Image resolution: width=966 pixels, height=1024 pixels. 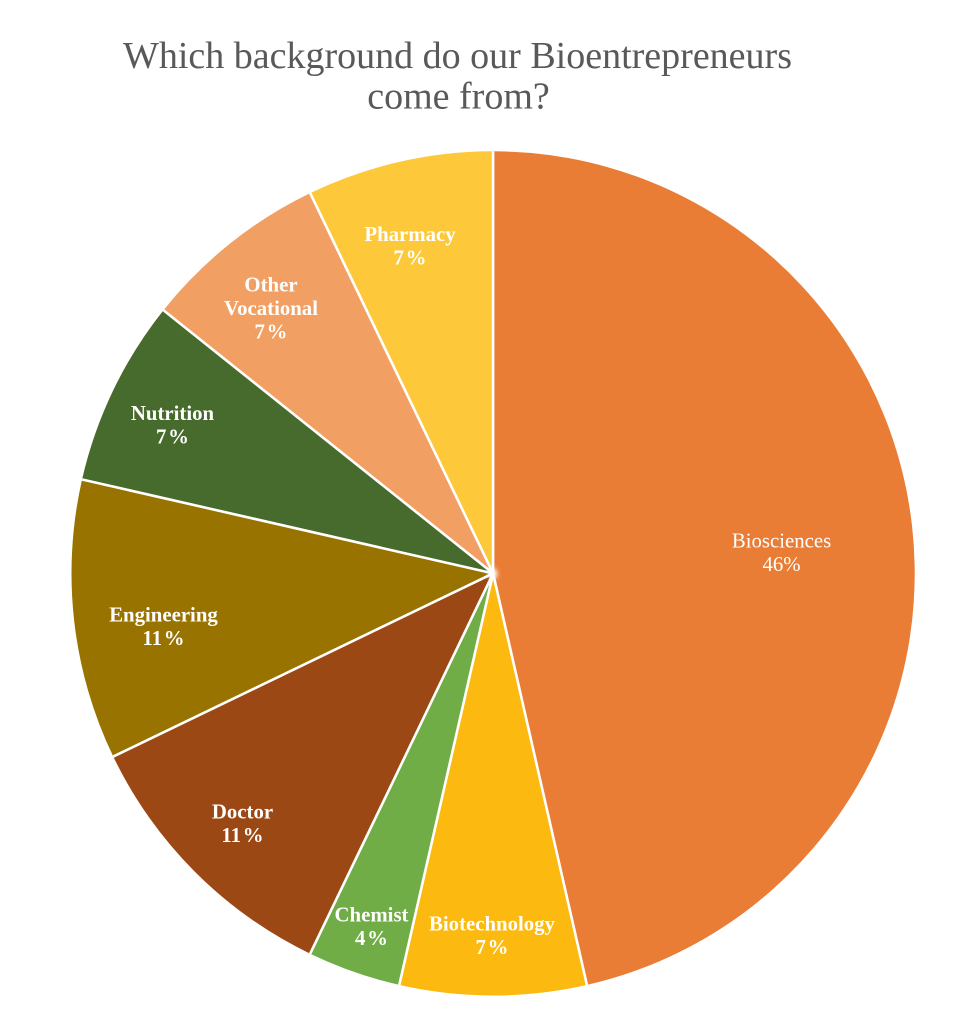 I want to click on svg-text: Doctor, so click(x=242, y=812).